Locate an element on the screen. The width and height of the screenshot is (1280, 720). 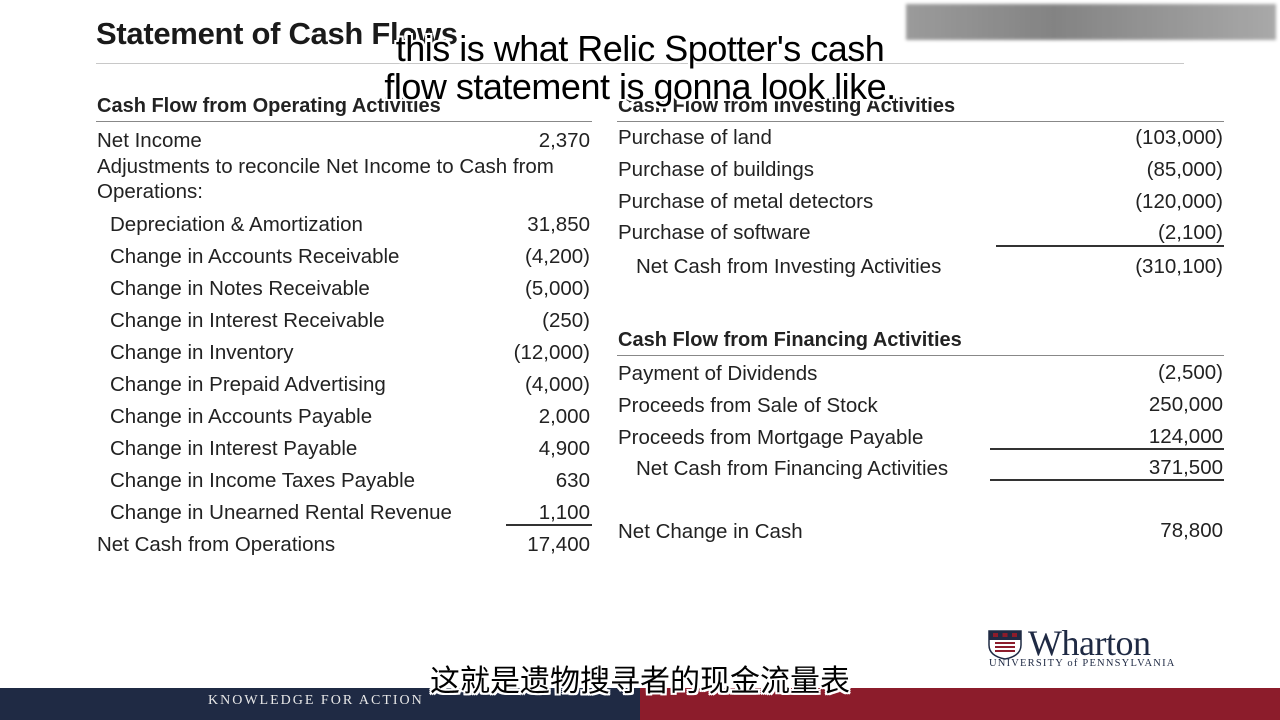
fin-item-label: Payment of Dividends is located at coordinates (718, 373).